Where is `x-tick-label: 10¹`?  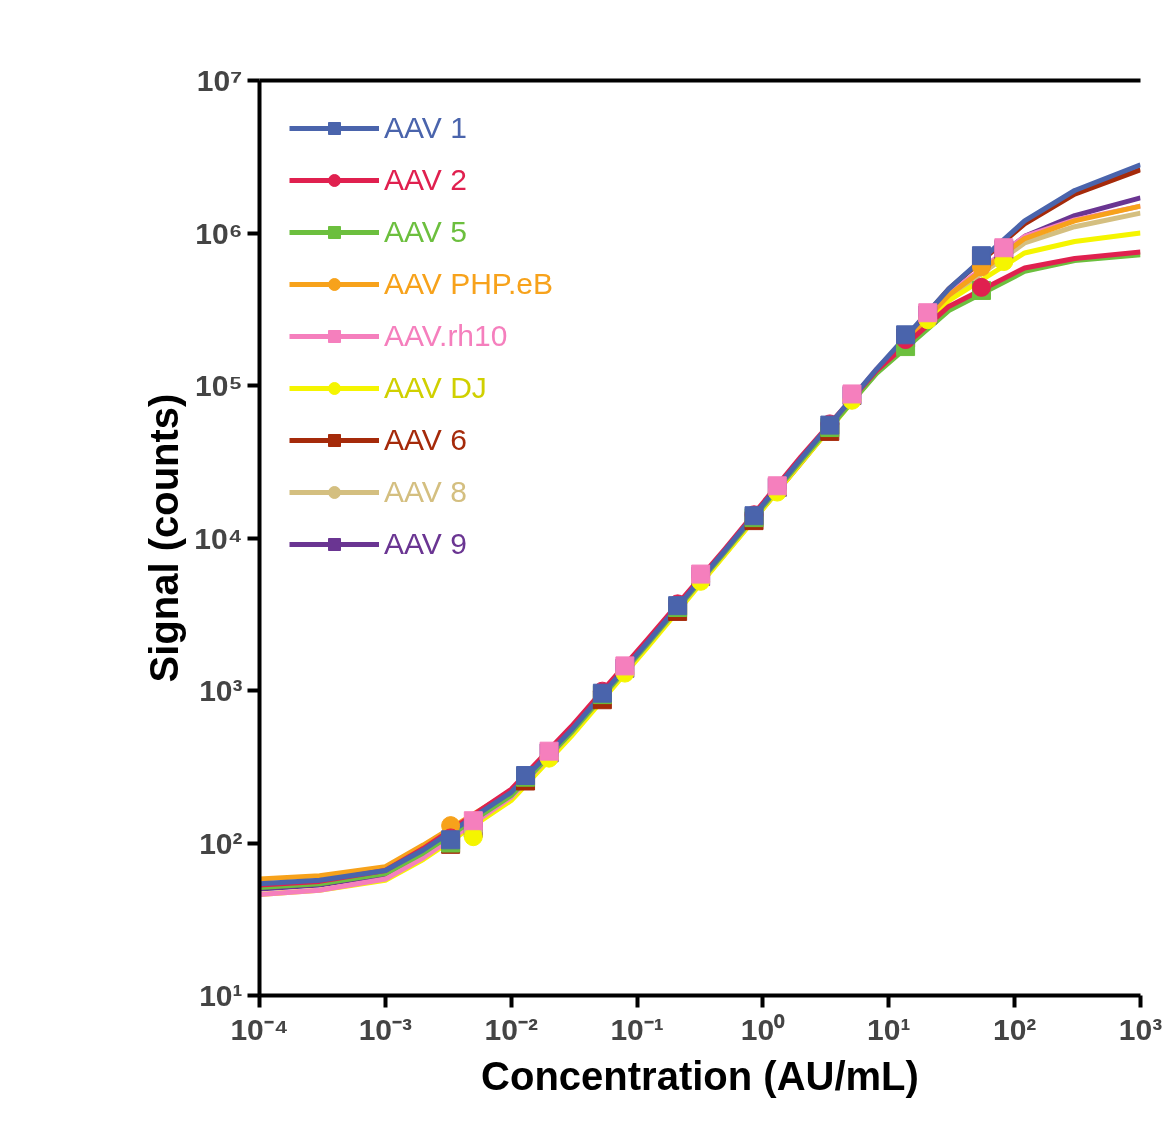 x-tick-label: 10¹ is located at coordinates (889, 1029).